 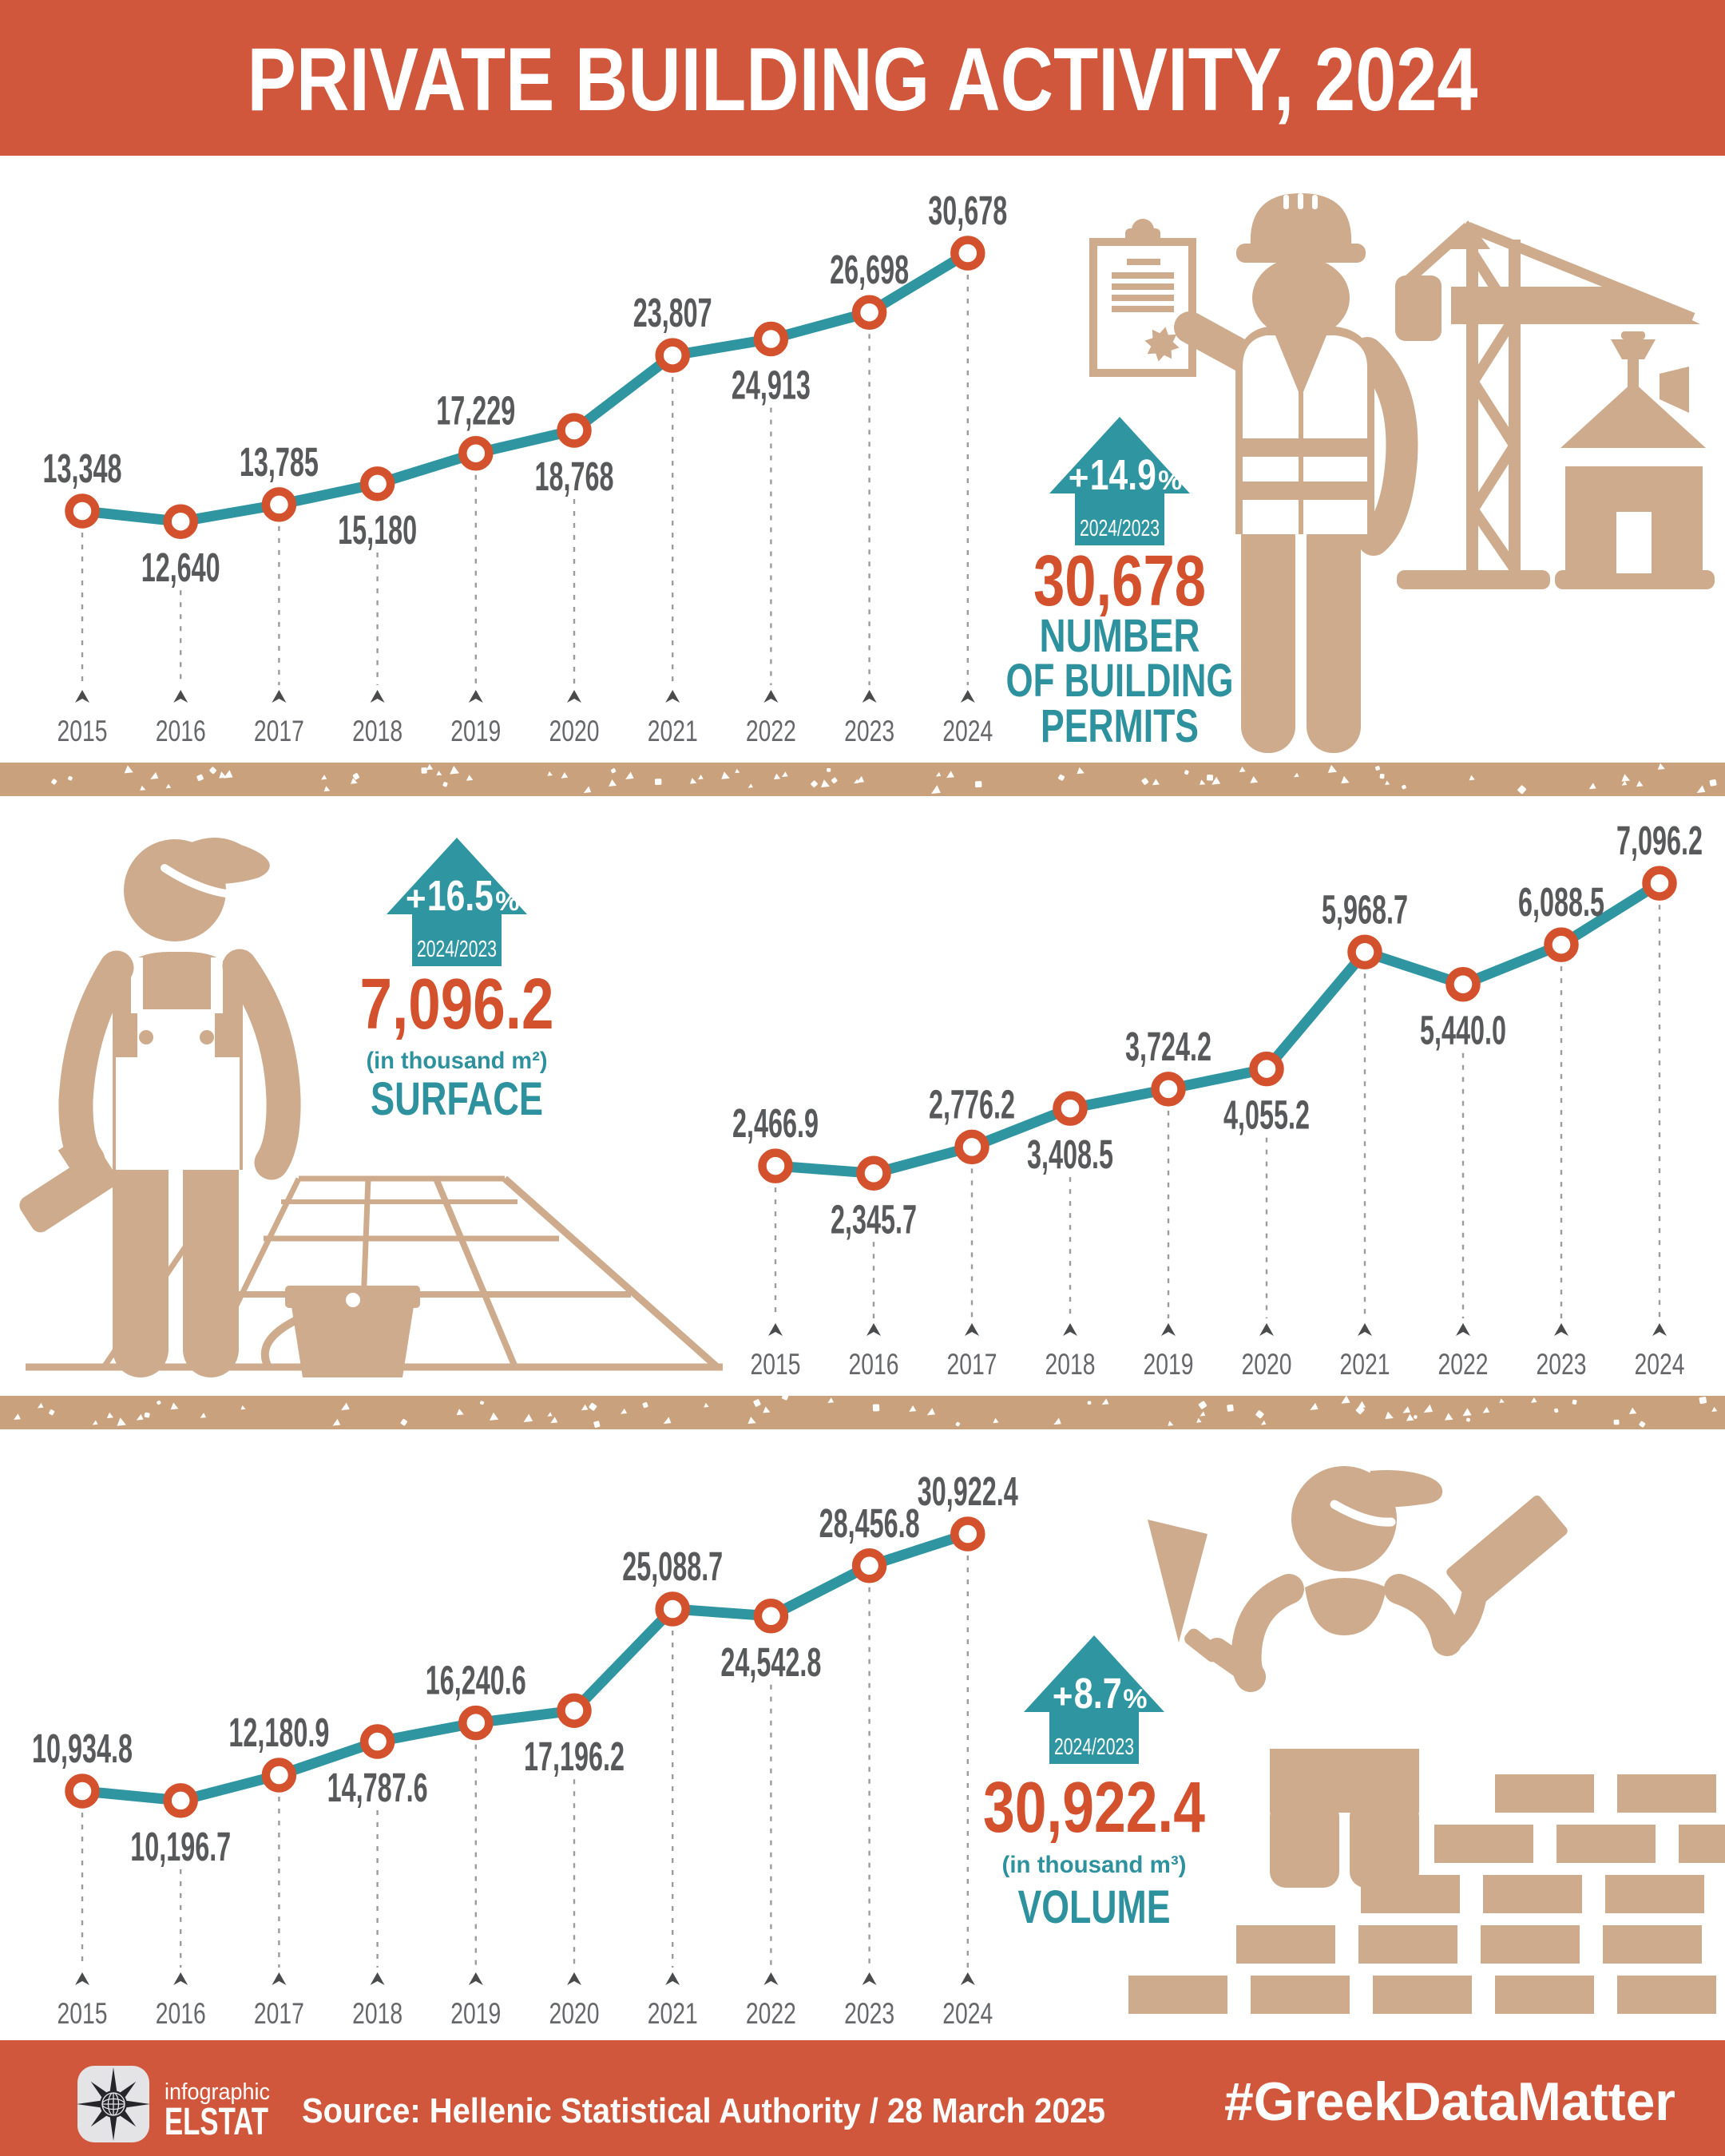 I want to click on svg-text: PERMITS, so click(x=1120, y=726).